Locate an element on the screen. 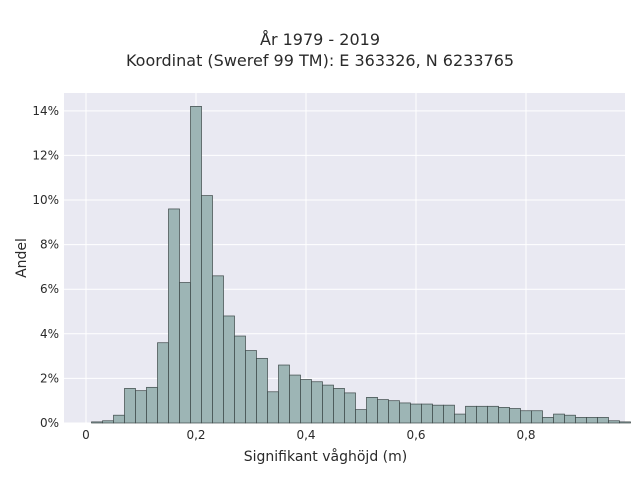 This screenshot has height=480, width=640. y-tick-label: 10% is located at coordinates (45, 200).